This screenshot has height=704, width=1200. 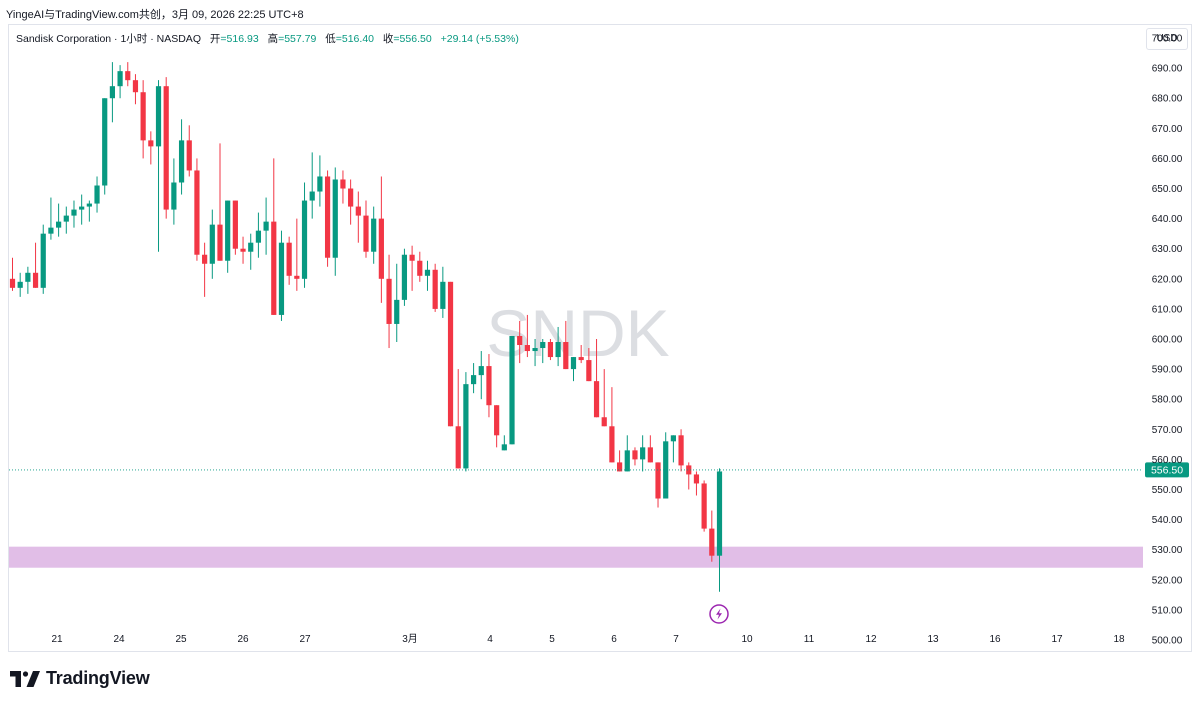 What do you see at coordinates (215, 39) in the screenshot?
I see `open-label: 开` at bounding box center [215, 39].